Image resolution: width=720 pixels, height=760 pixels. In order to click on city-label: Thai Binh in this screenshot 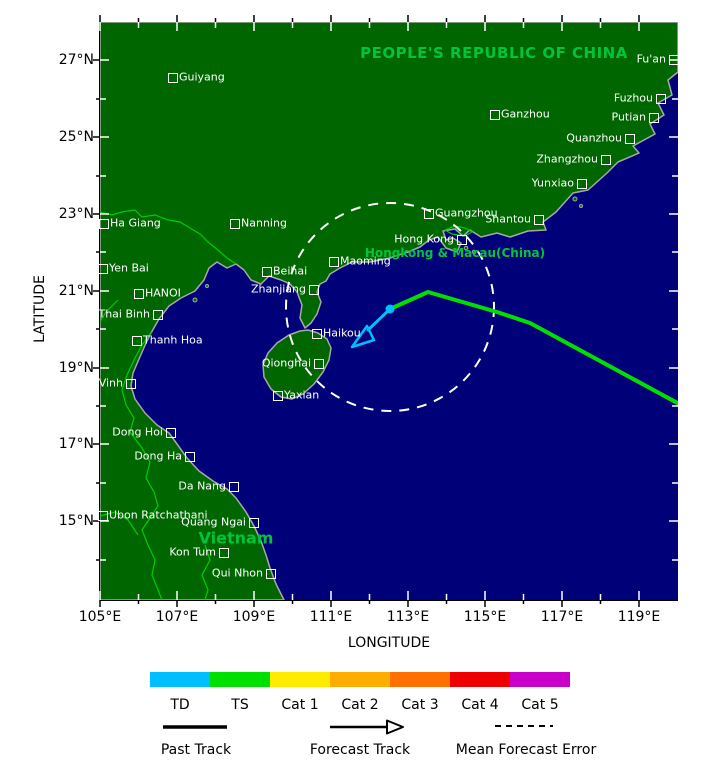, I will do `click(124, 314)`.